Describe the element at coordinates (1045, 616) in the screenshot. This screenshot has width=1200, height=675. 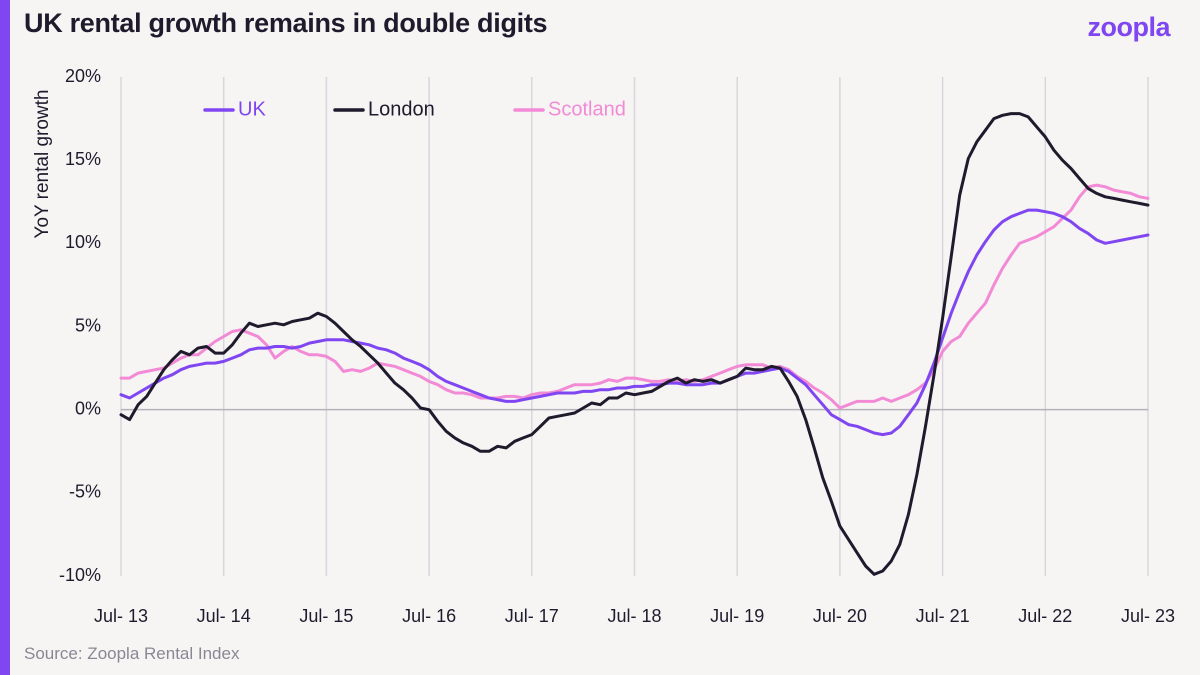
I see `x-tick-label: Jul- 22` at that location.